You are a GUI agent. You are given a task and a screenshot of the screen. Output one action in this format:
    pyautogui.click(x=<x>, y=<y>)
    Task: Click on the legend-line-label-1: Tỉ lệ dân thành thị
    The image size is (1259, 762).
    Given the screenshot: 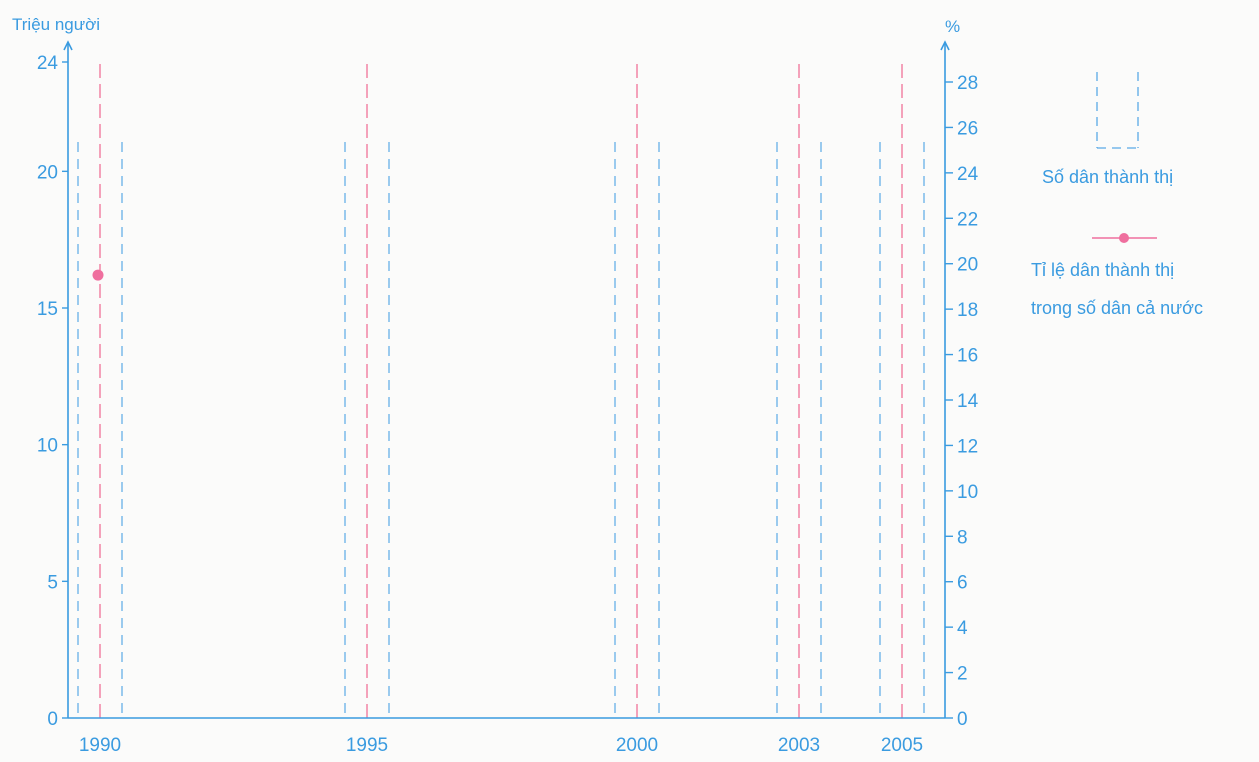 What is the action you would take?
    pyautogui.click(x=1102, y=270)
    